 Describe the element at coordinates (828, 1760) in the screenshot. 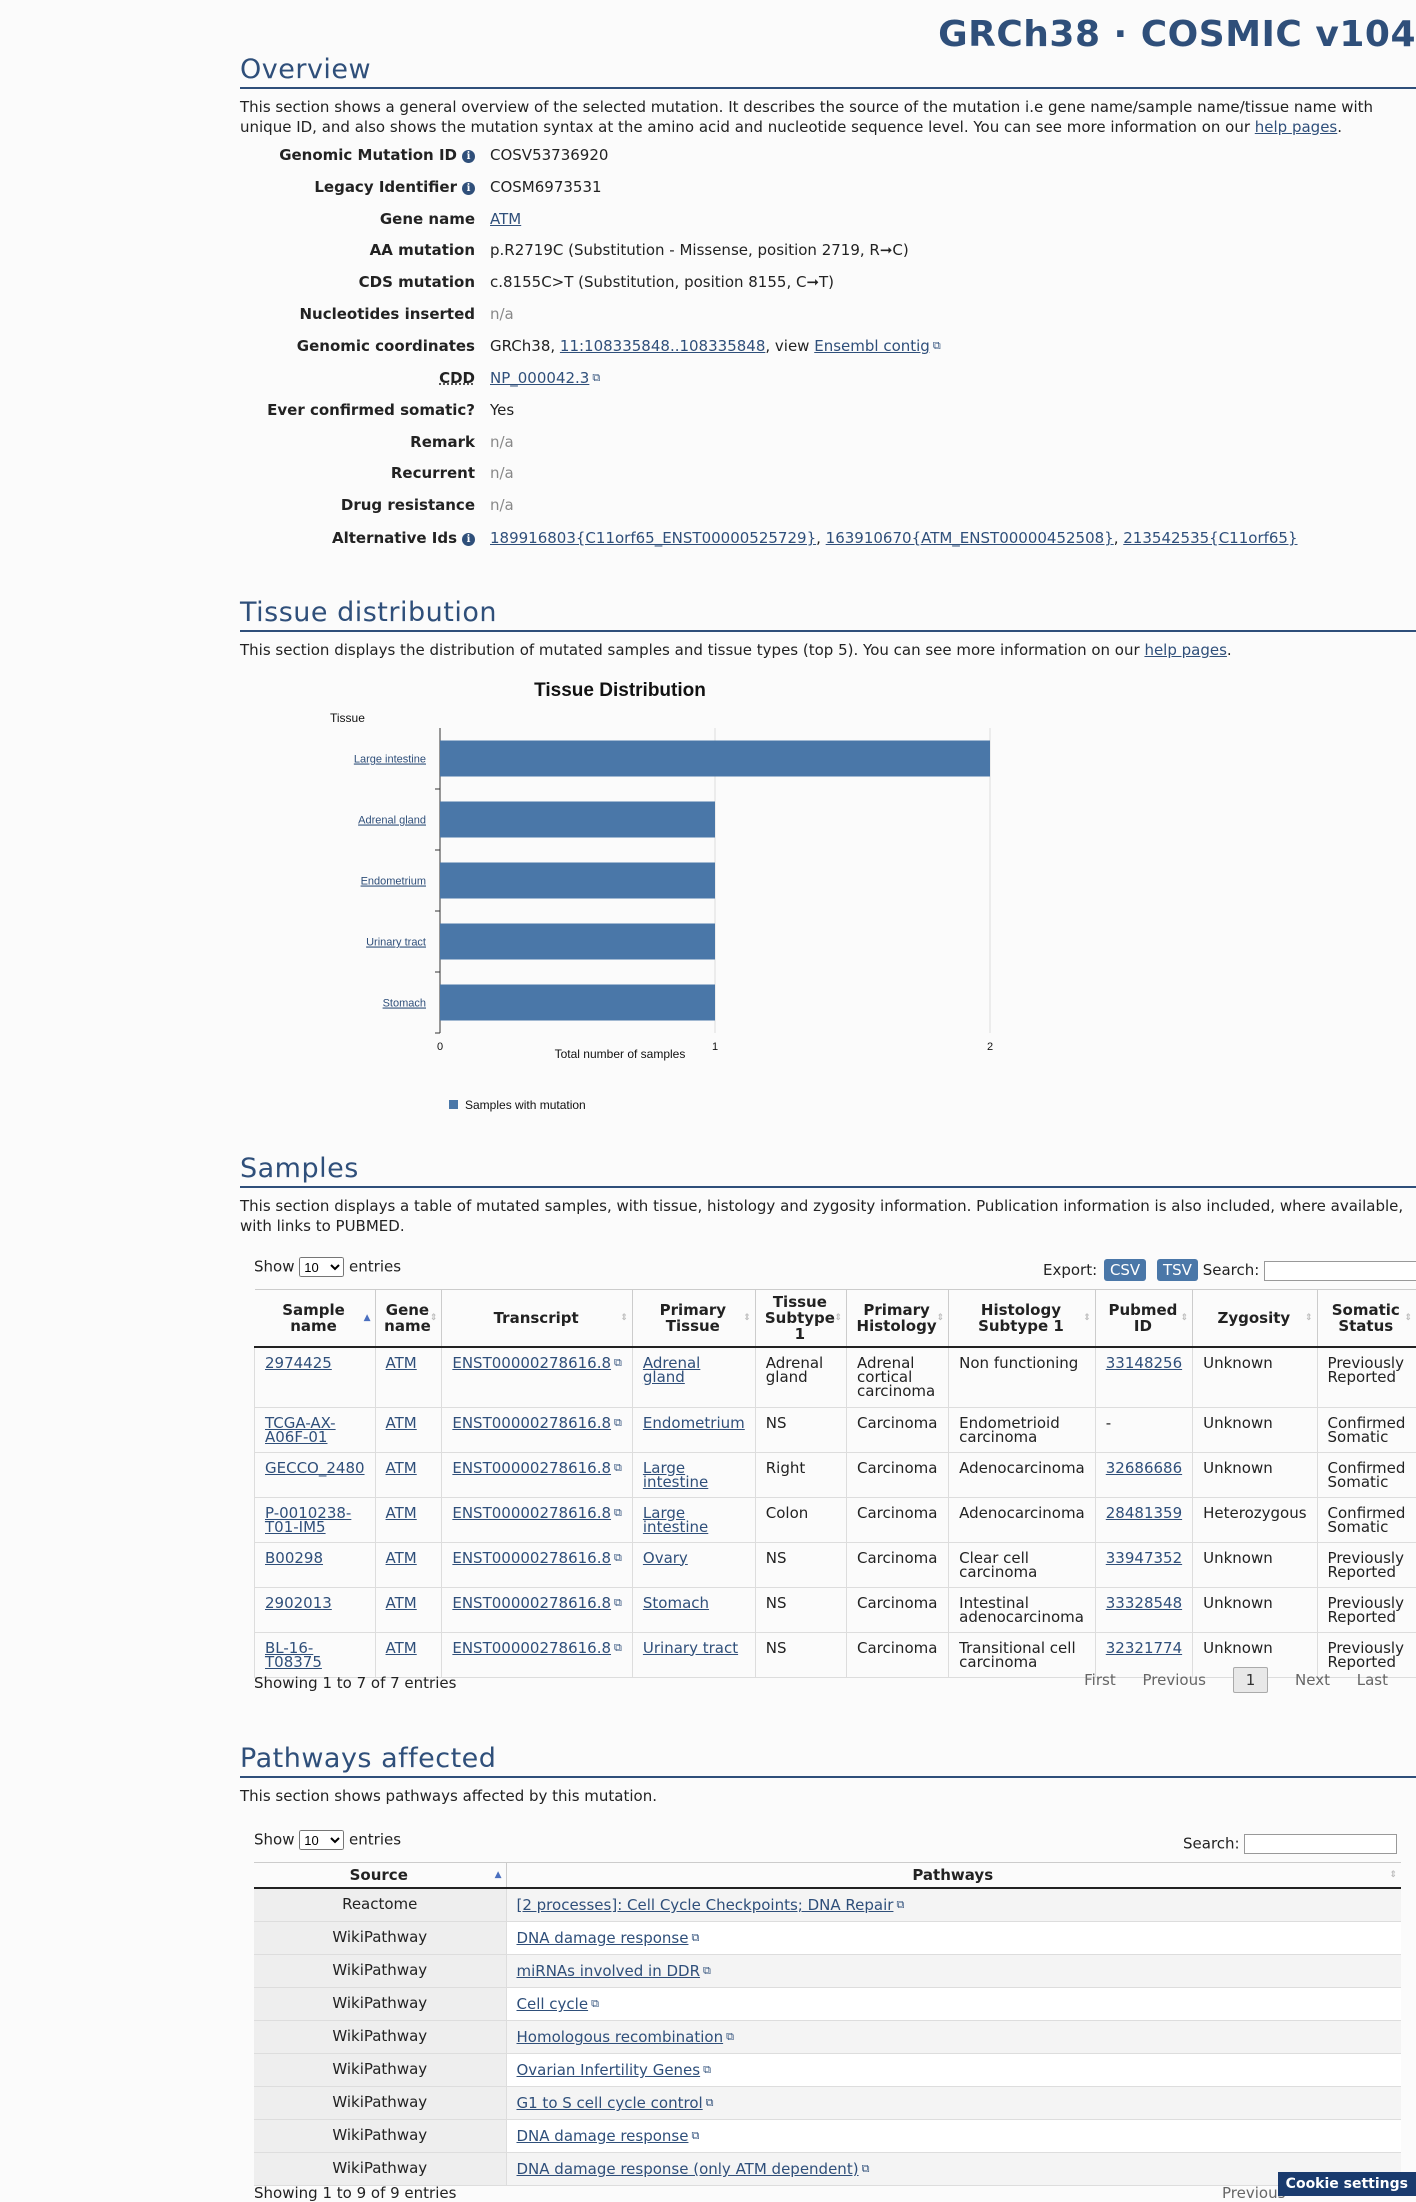

I see `pathways-heading: Pathways affected` at that location.